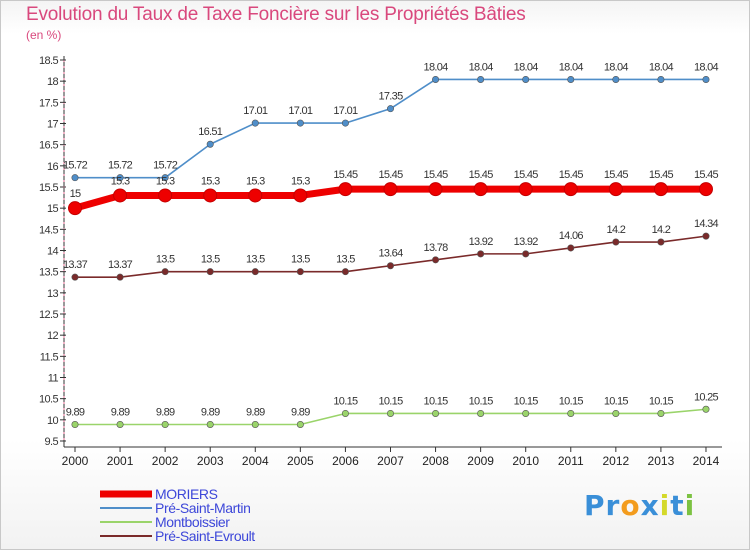 This screenshot has width=750, height=550. I want to click on x-tick-label: 2012, so click(615, 461).